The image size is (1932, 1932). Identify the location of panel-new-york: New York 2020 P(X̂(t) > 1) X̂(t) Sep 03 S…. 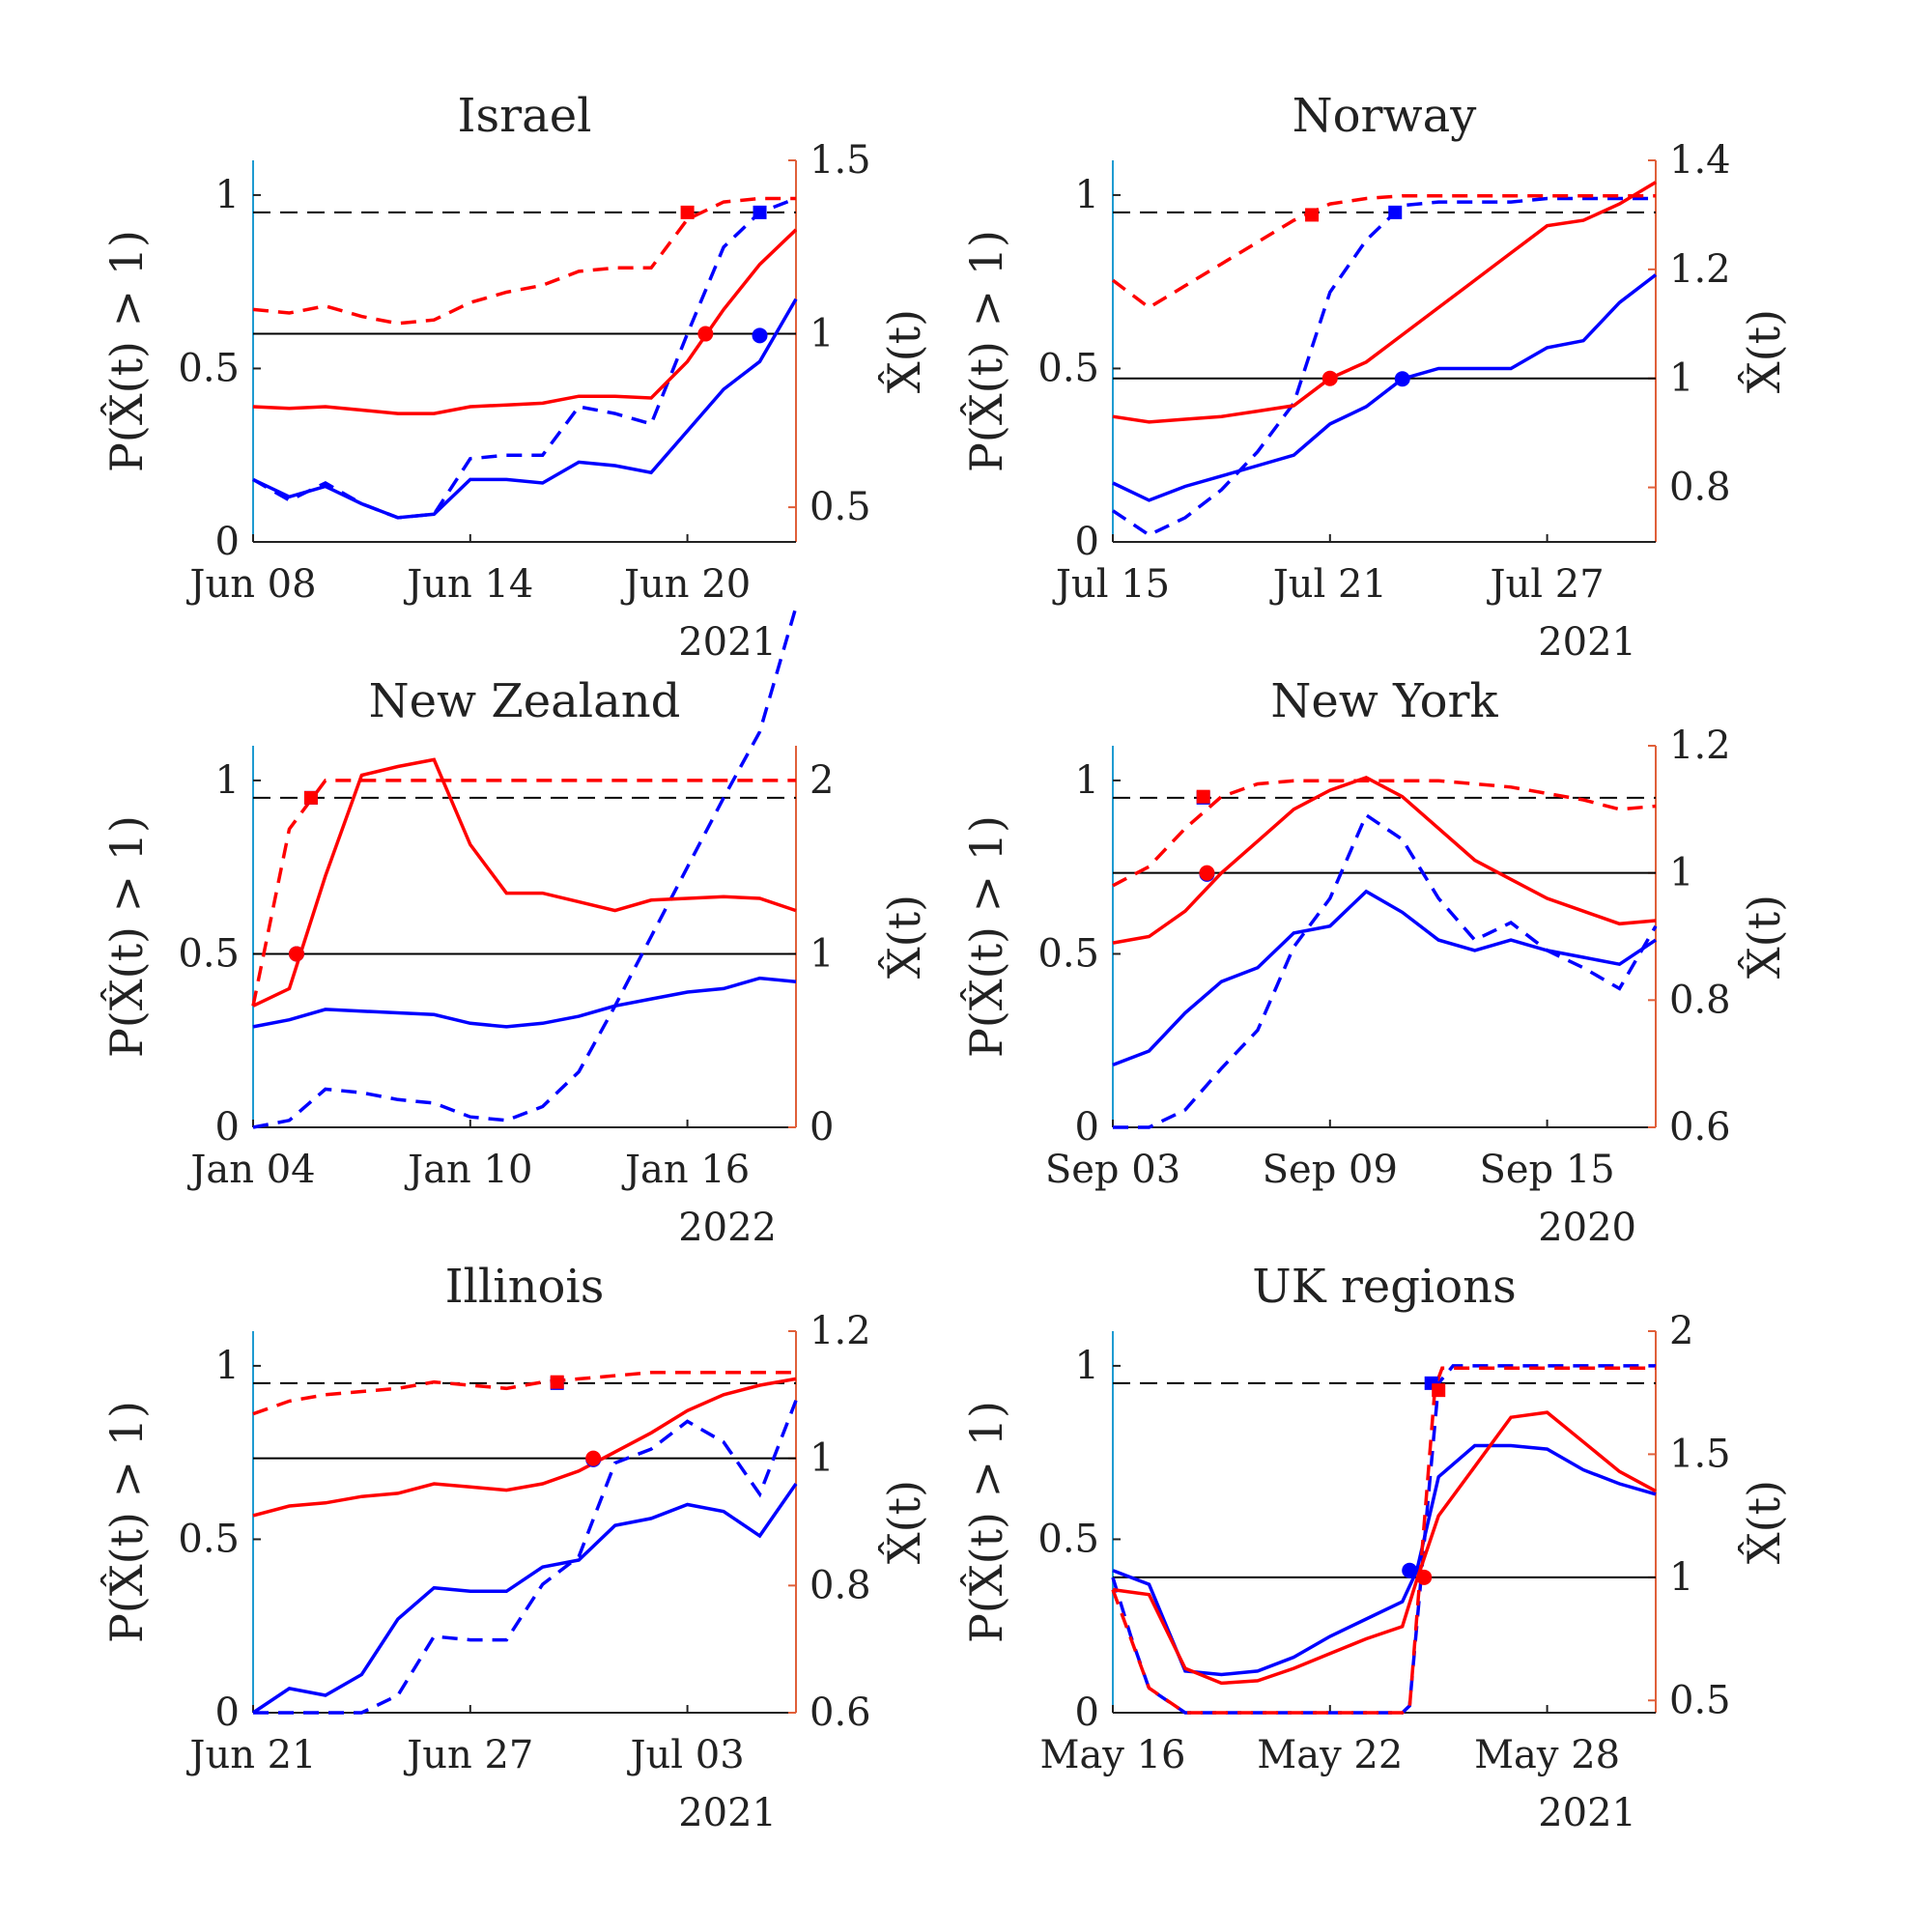
(1375, 962).